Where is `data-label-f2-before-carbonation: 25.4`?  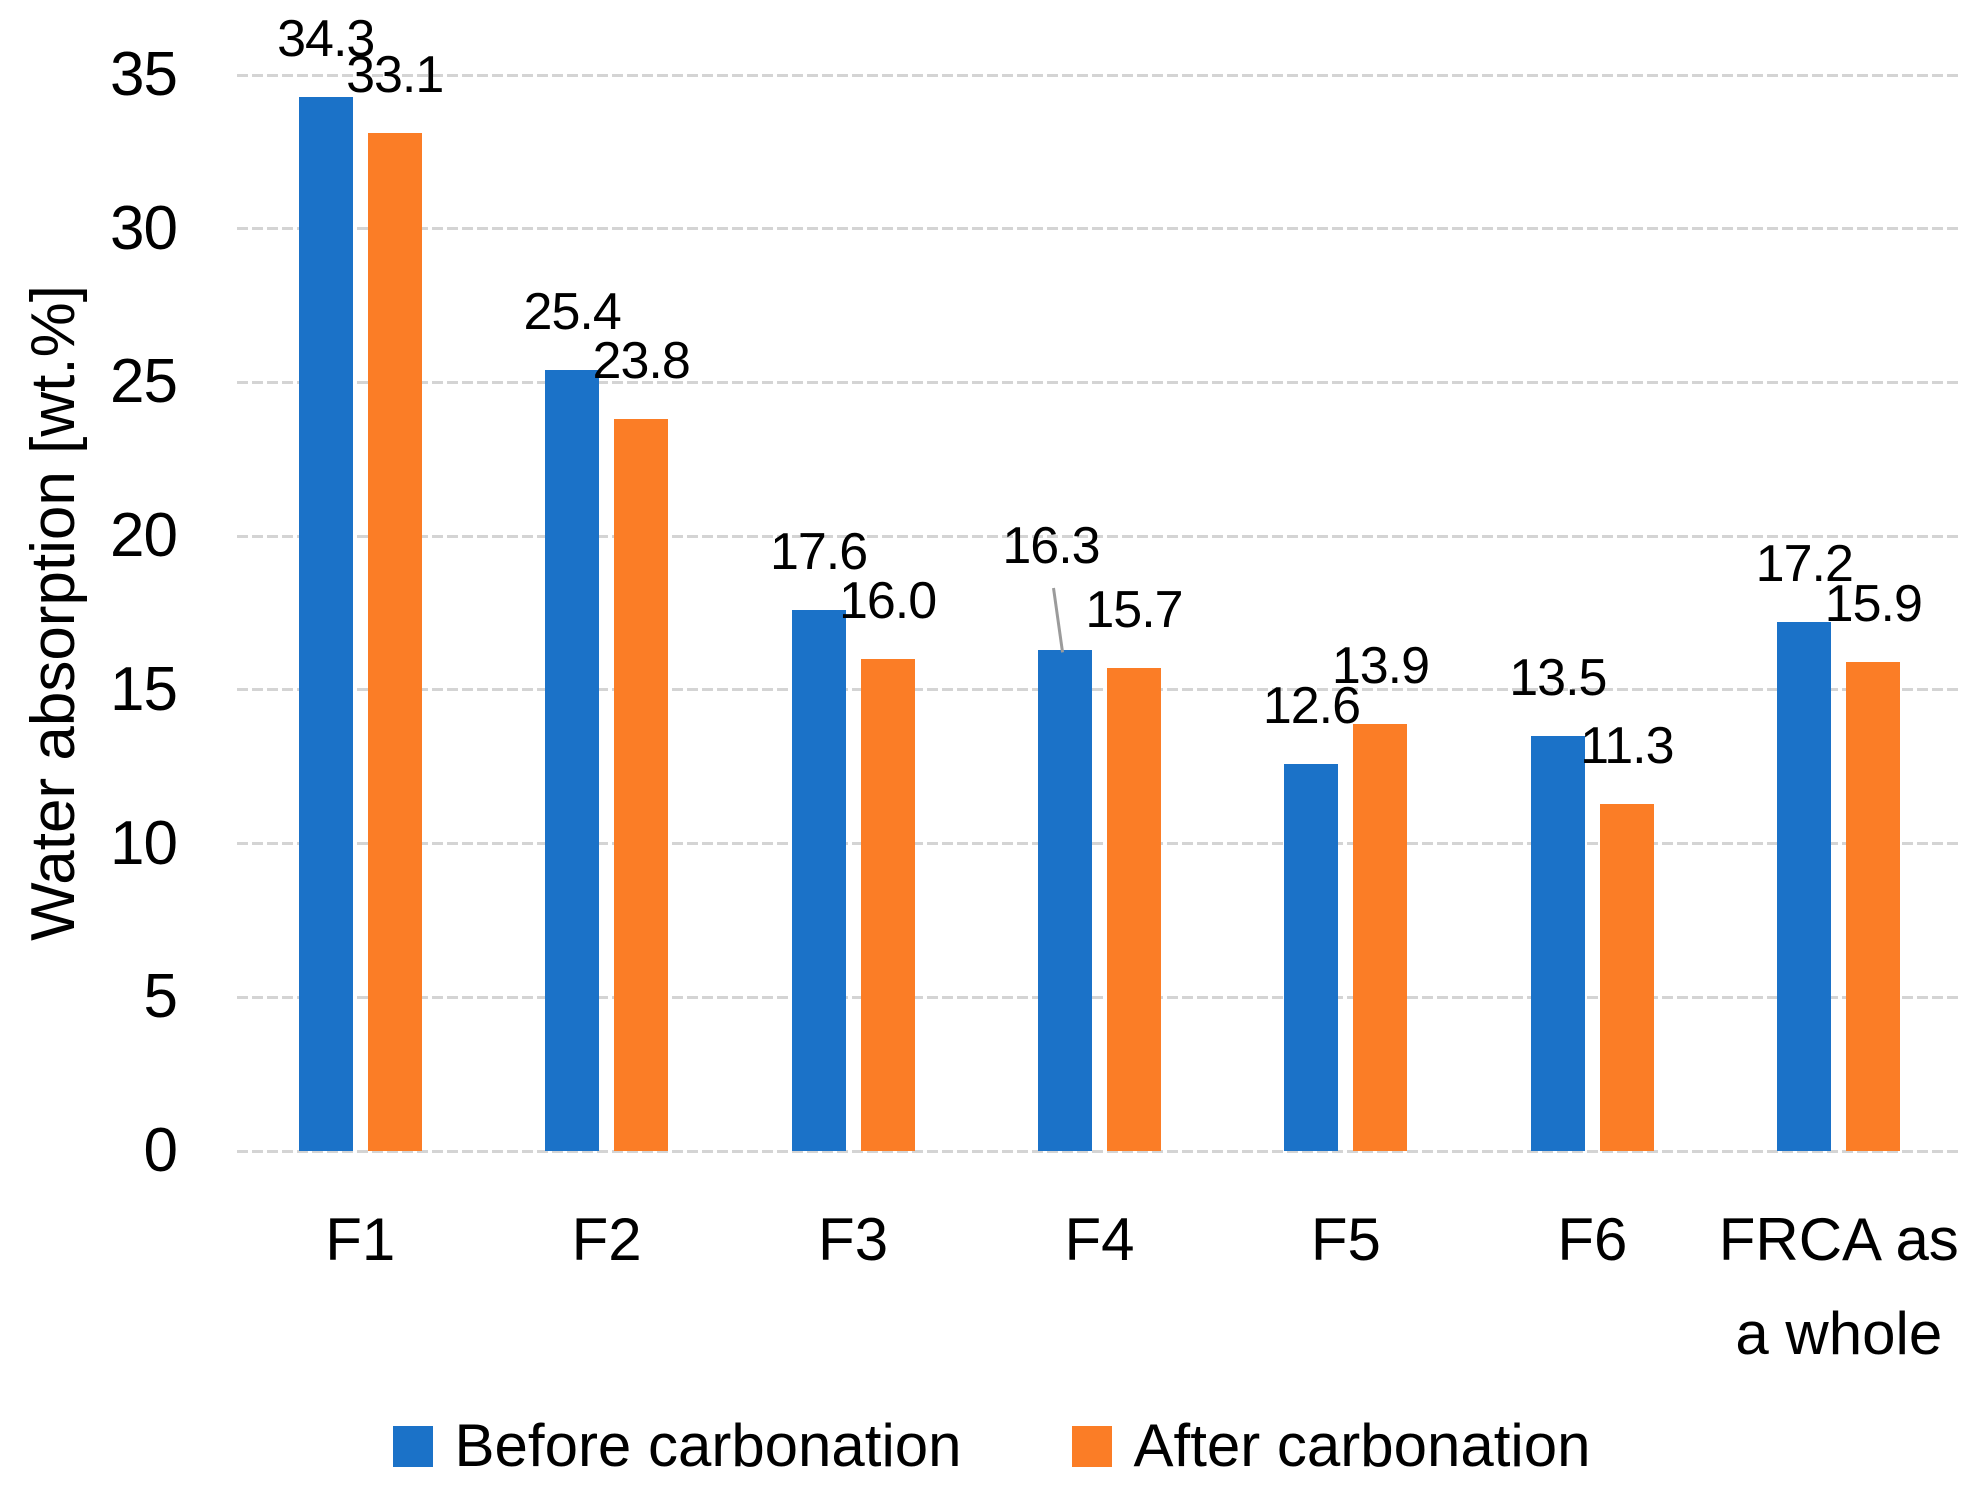 data-label-f2-before-carbonation: 25.4 is located at coordinates (572, 312).